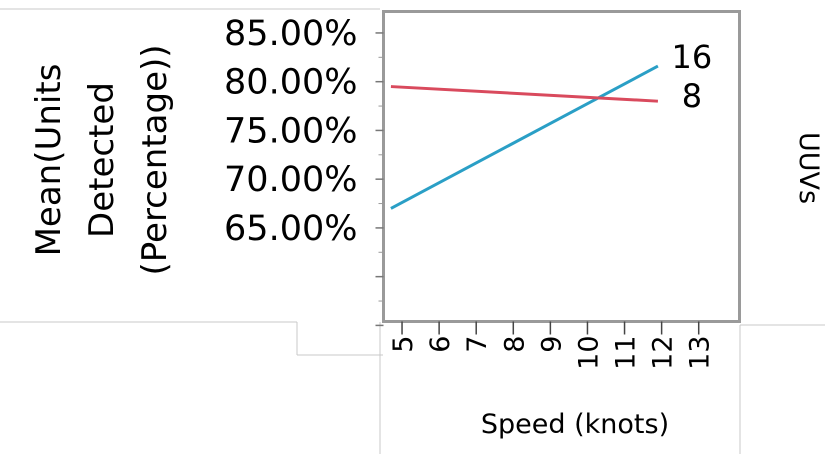 The image size is (825, 454). What do you see at coordinates (290, 34) in the screenshot?
I see `y-tick-label: 85.00%` at bounding box center [290, 34].